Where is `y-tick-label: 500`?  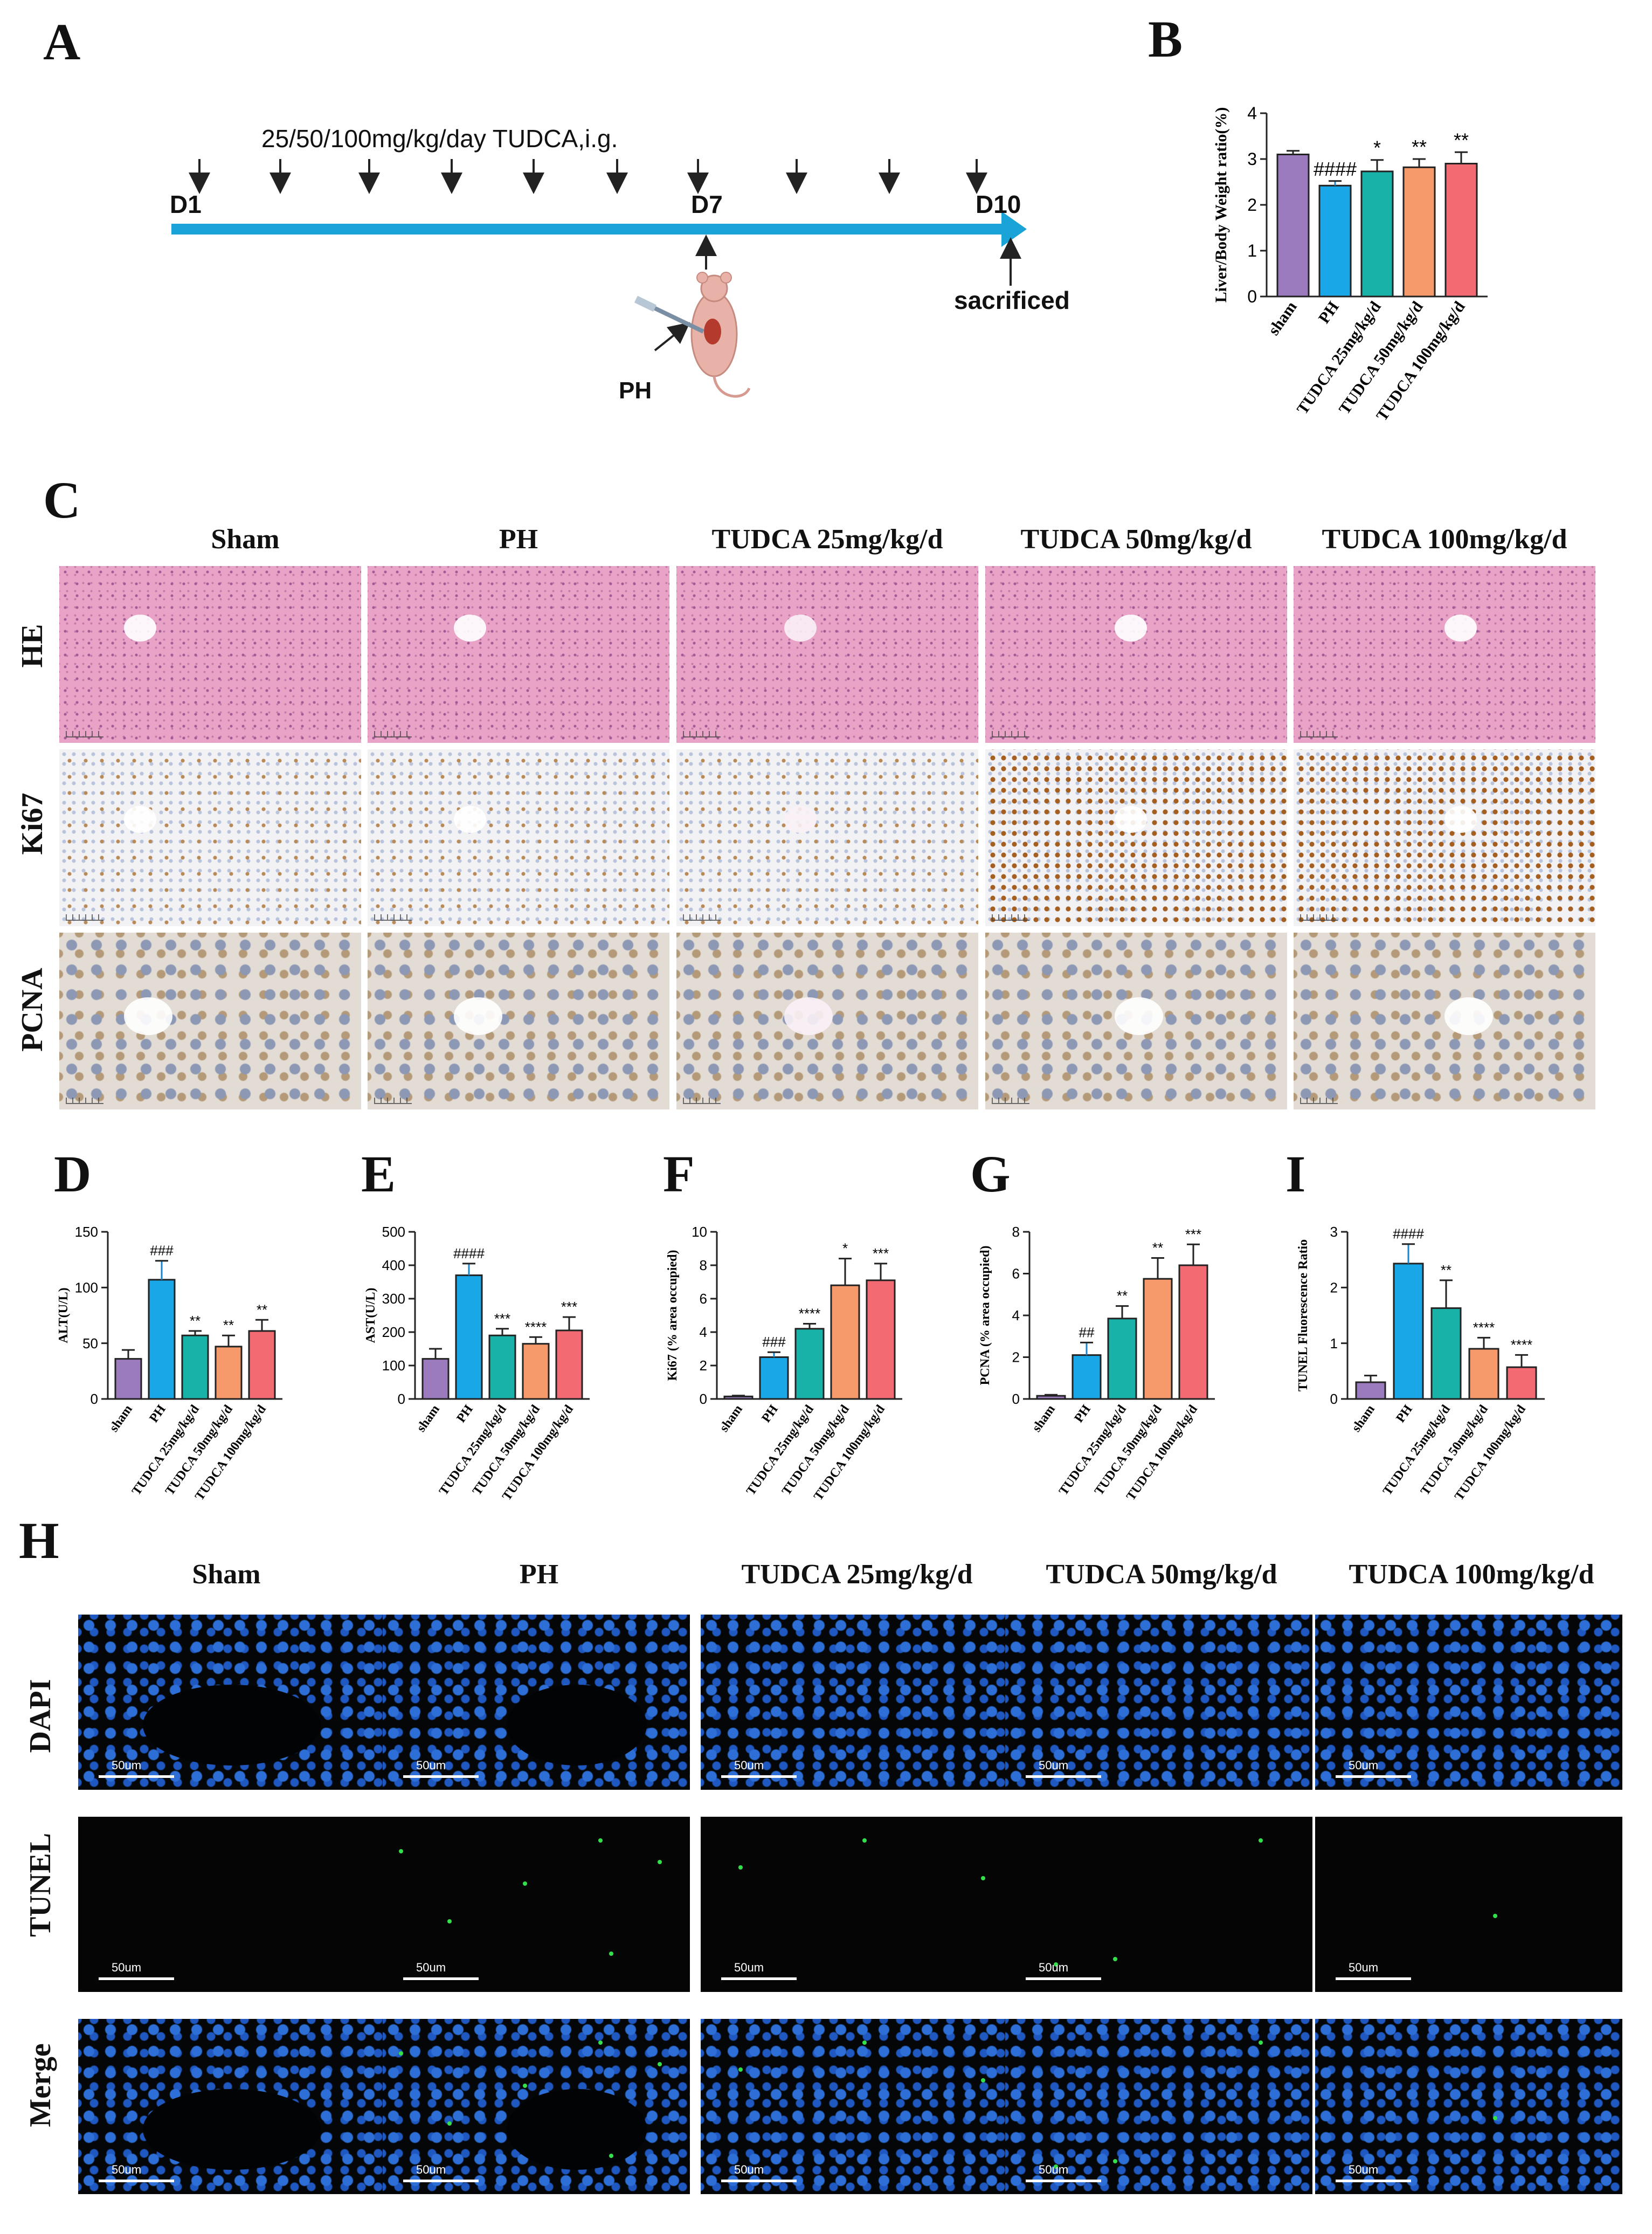
y-tick-label: 500 is located at coordinates (393, 1232).